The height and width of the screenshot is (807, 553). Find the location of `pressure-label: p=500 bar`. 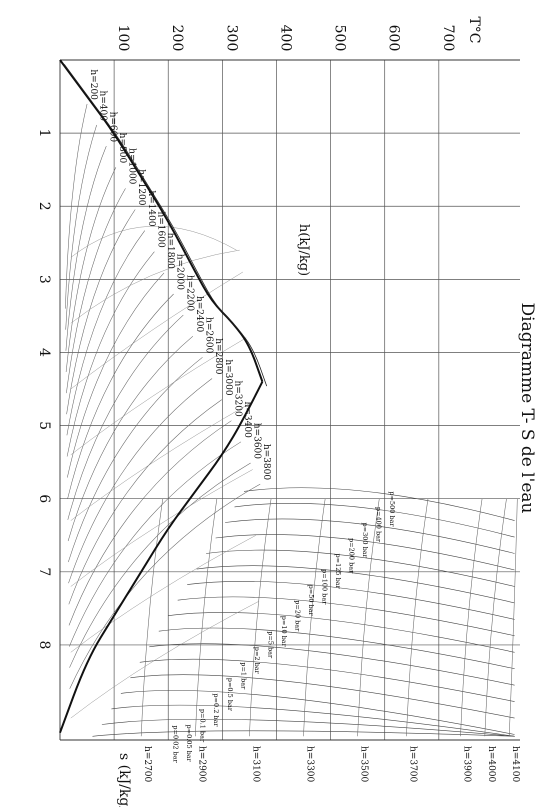

pressure-label: p=500 bar is located at coordinates (392, 509).